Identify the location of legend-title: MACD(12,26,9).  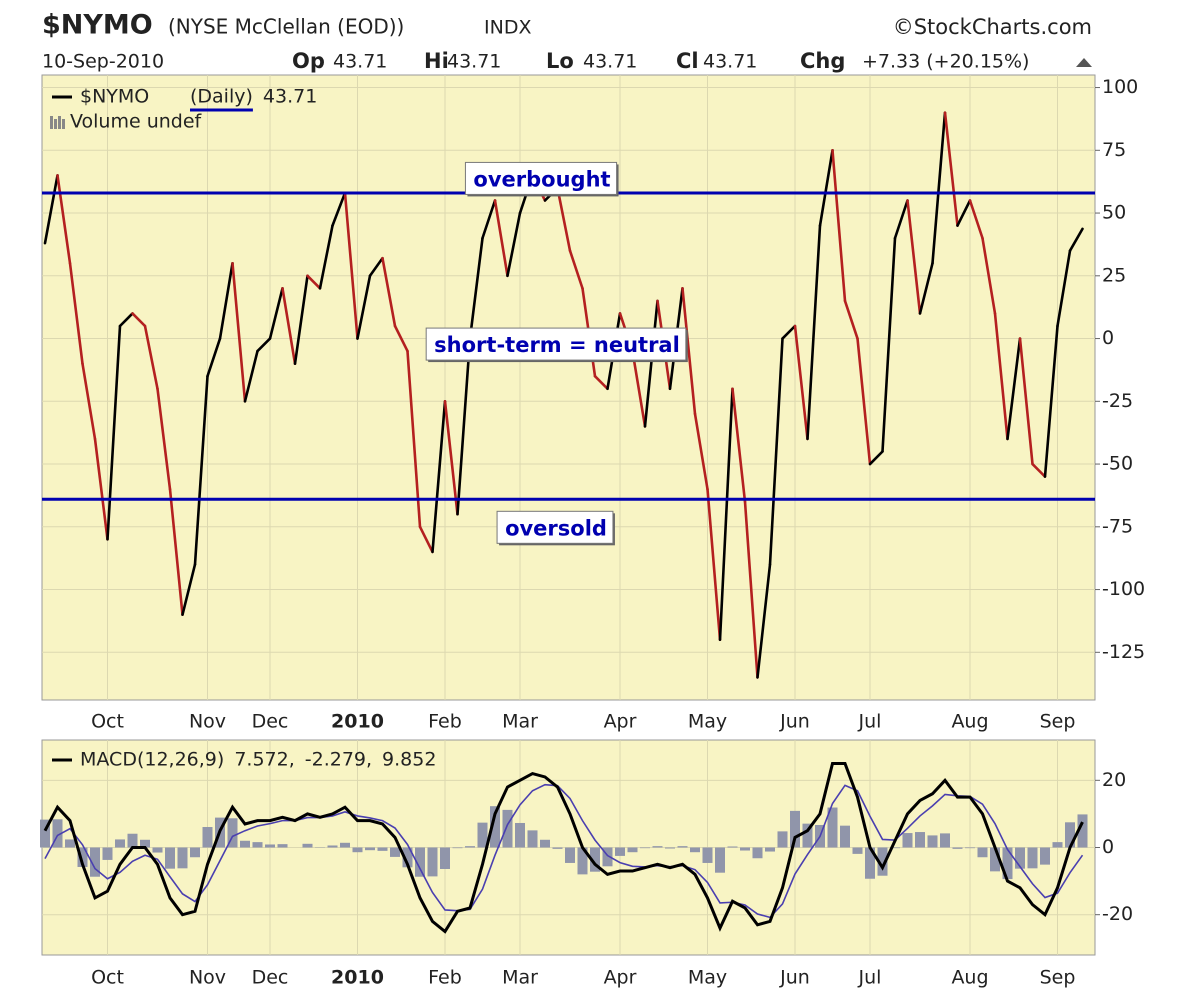
(152, 760).